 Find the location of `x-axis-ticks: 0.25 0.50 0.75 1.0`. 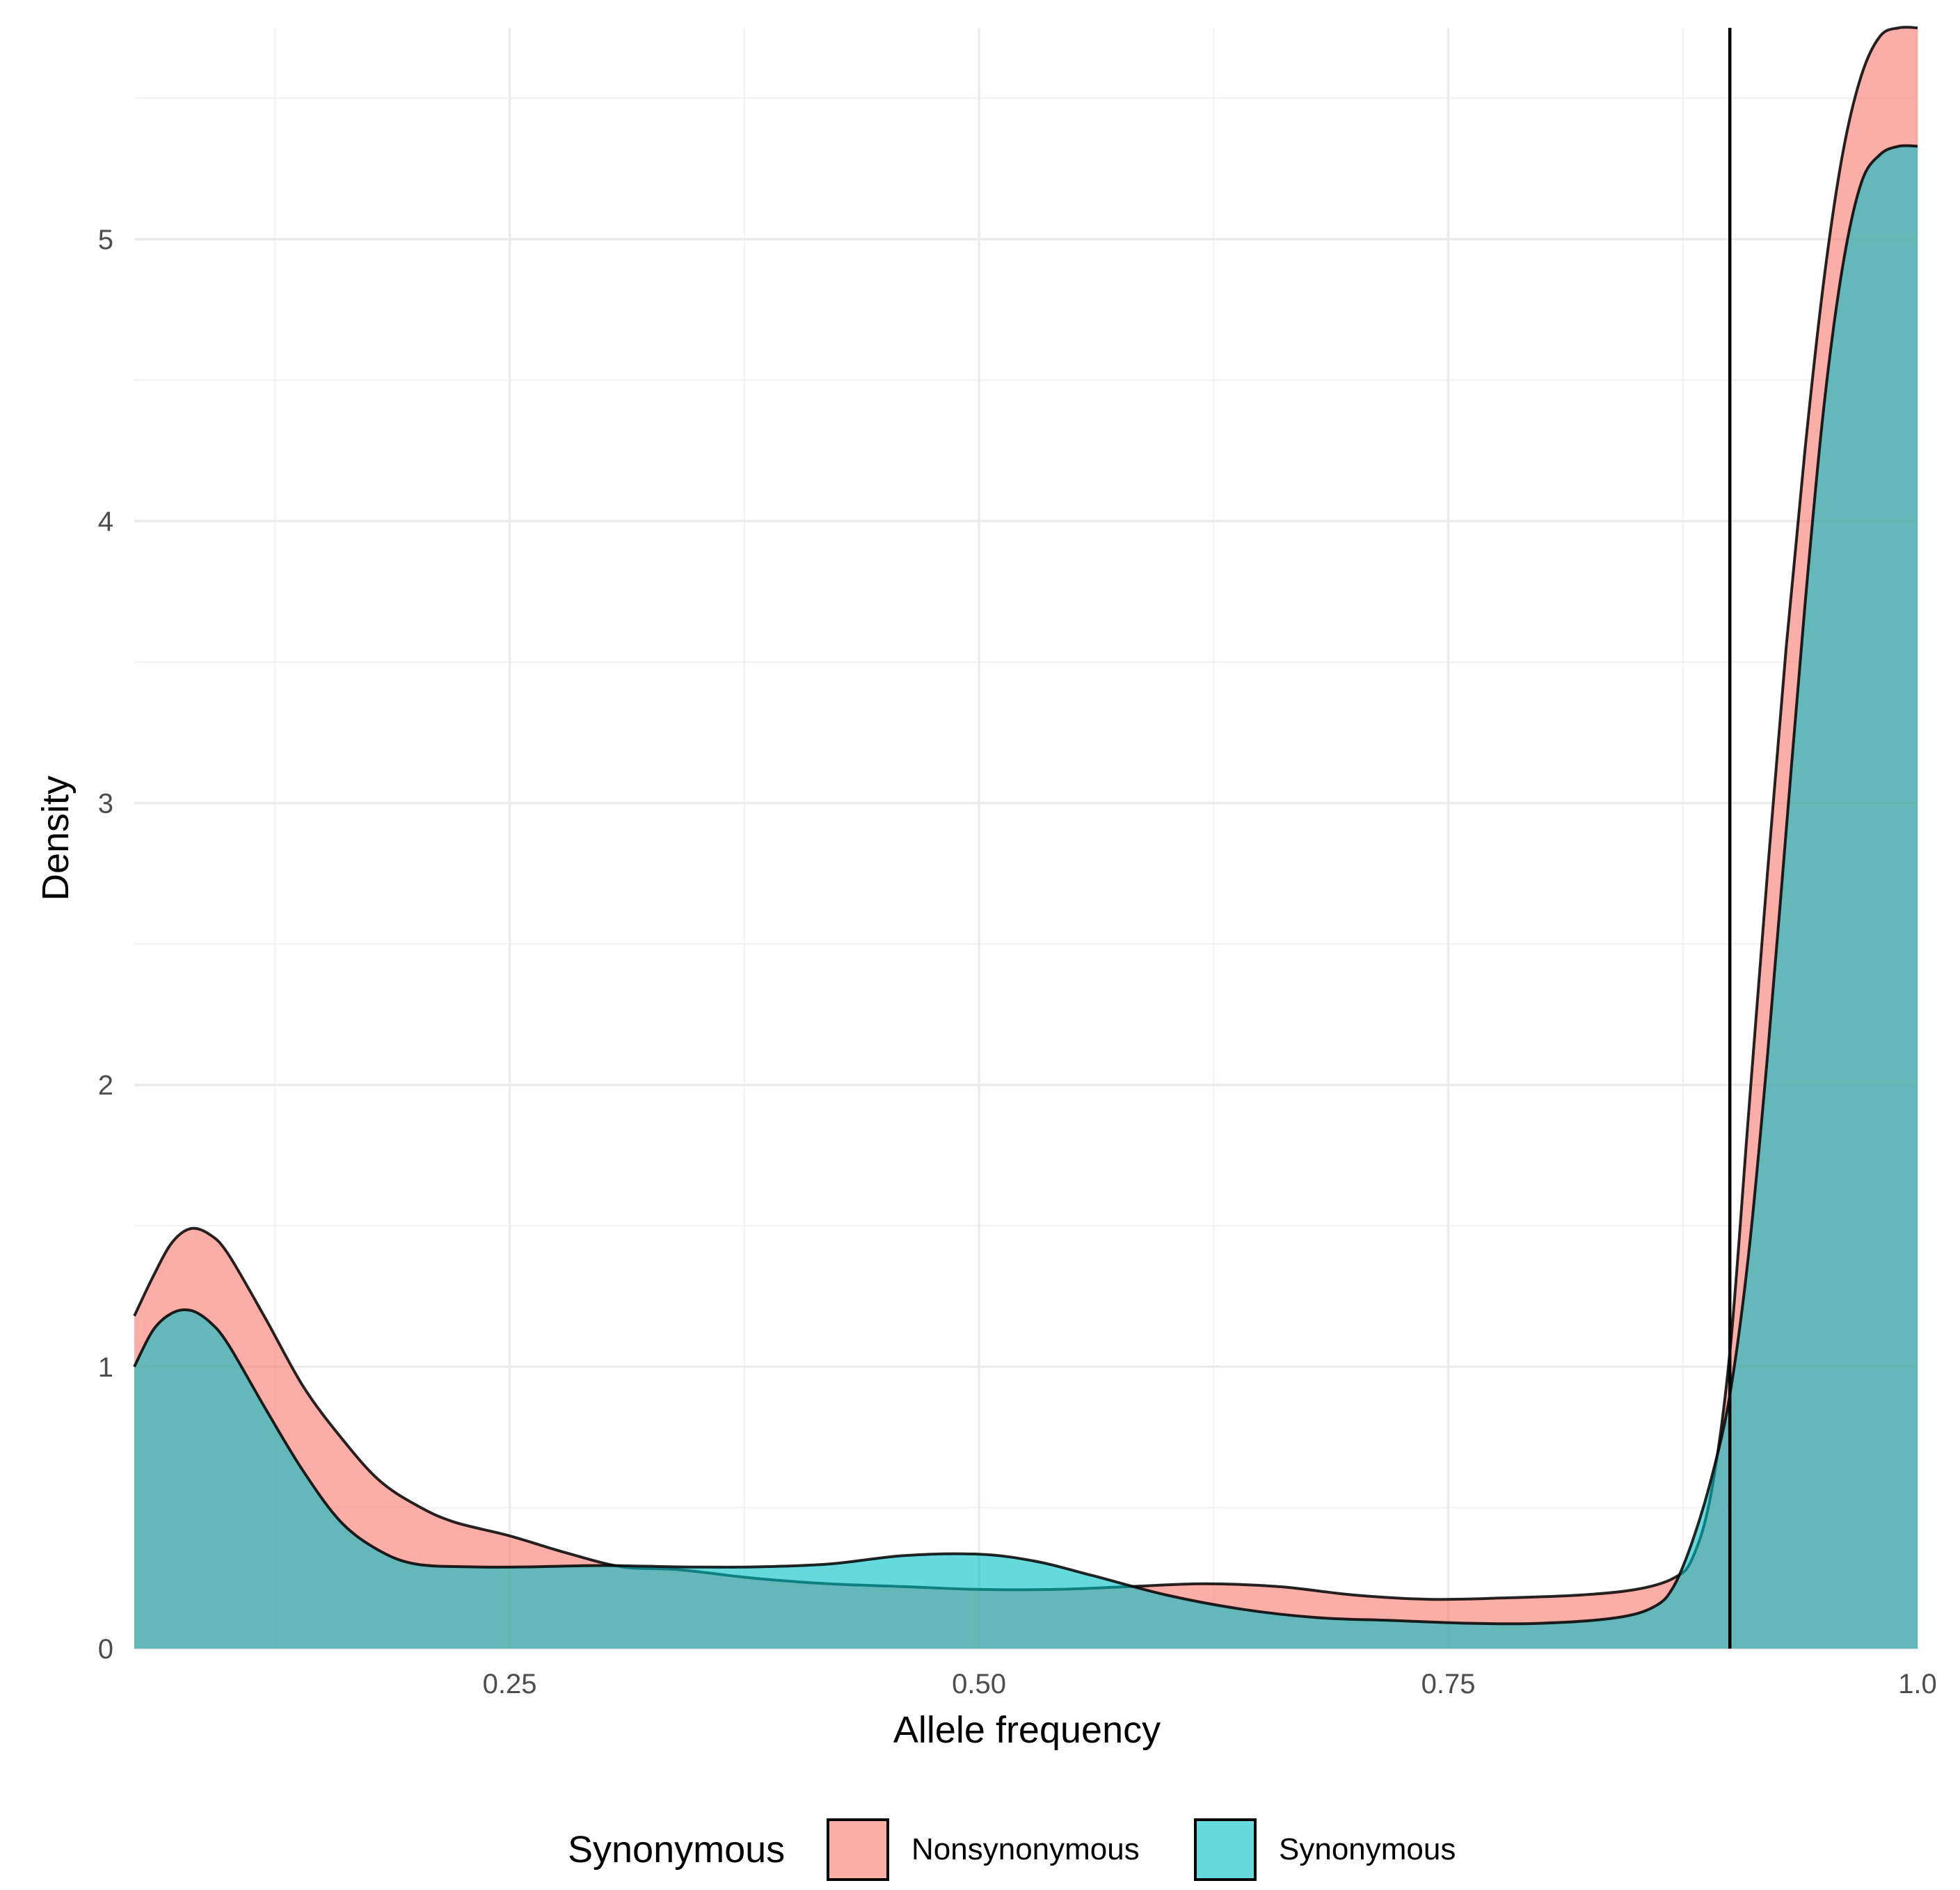

x-axis-ticks: 0.25 0.50 0.75 1.0 is located at coordinates (1210, 1684).